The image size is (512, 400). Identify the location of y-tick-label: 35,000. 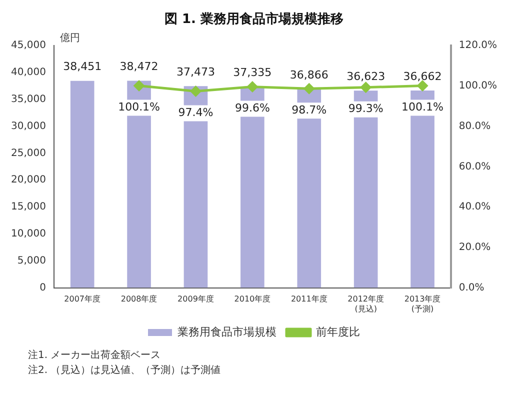
(28, 100).